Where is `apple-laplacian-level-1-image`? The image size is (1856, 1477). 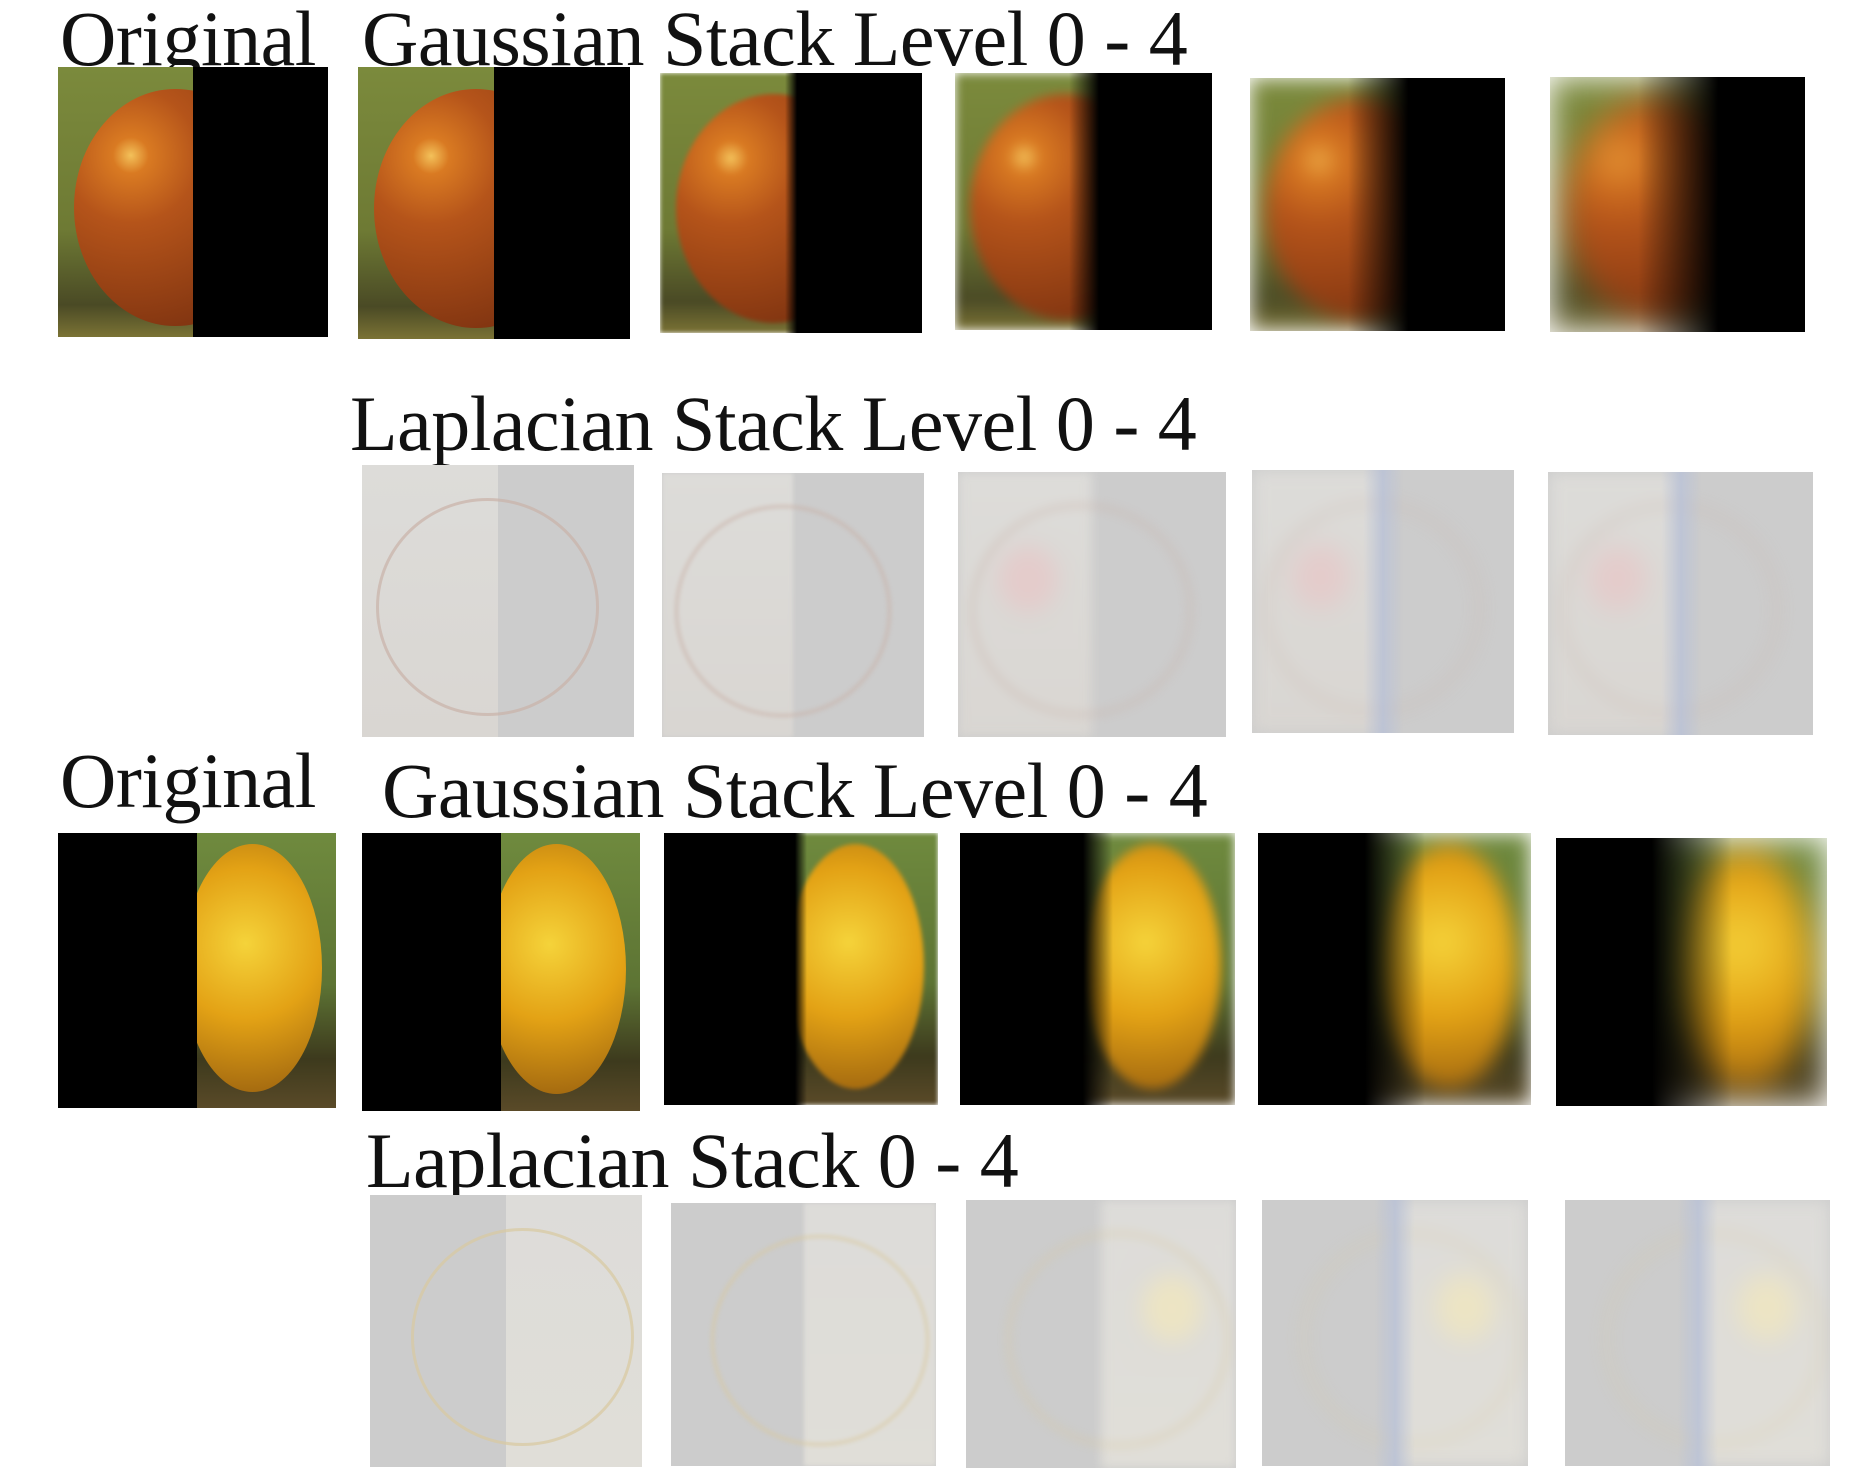 apple-laplacian-level-1-image is located at coordinates (793, 605).